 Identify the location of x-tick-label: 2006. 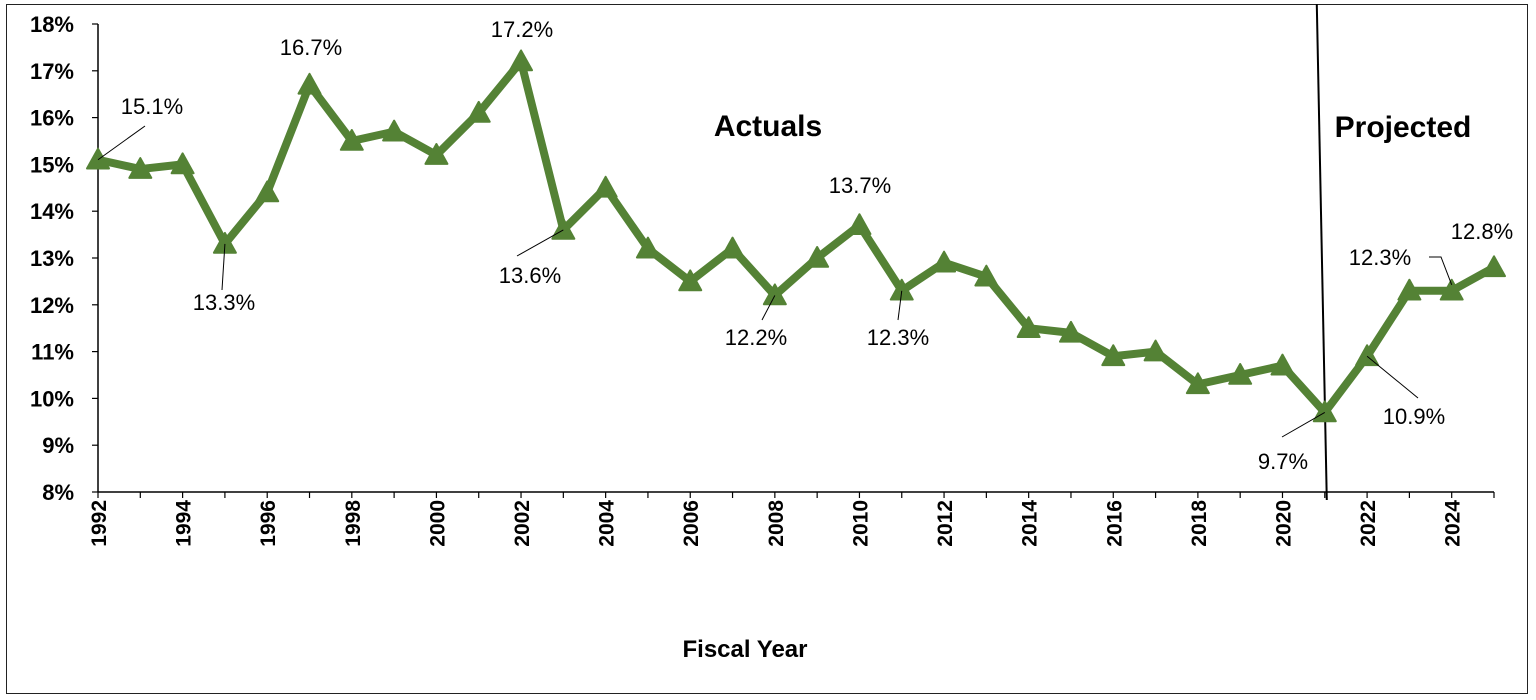
(691, 523).